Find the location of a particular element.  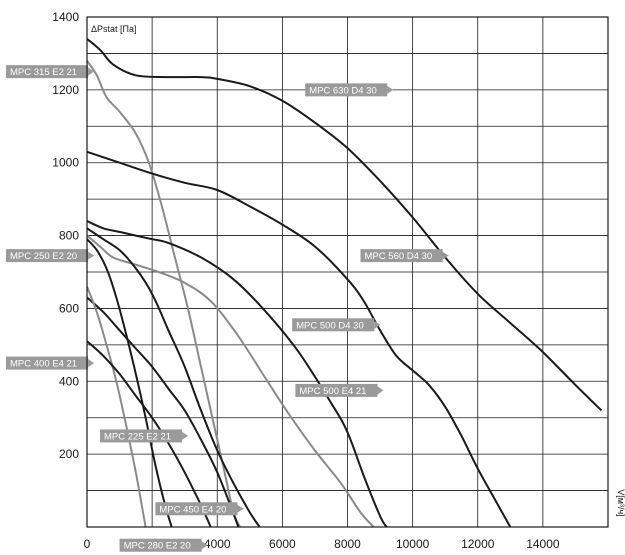

series-tag-mpc-400-e4-21: MPC 400 E4 21 is located at coordinates (50, 363).